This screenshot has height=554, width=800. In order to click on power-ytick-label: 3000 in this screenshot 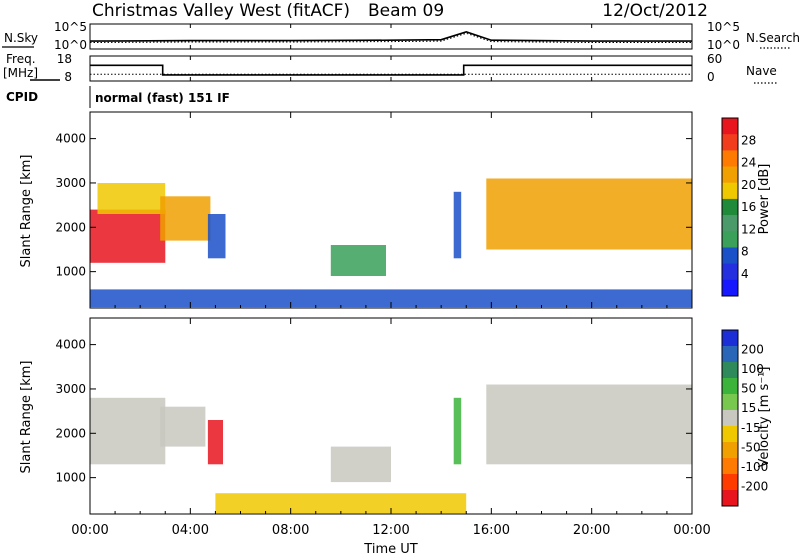, I will do `click(70, 183)`.